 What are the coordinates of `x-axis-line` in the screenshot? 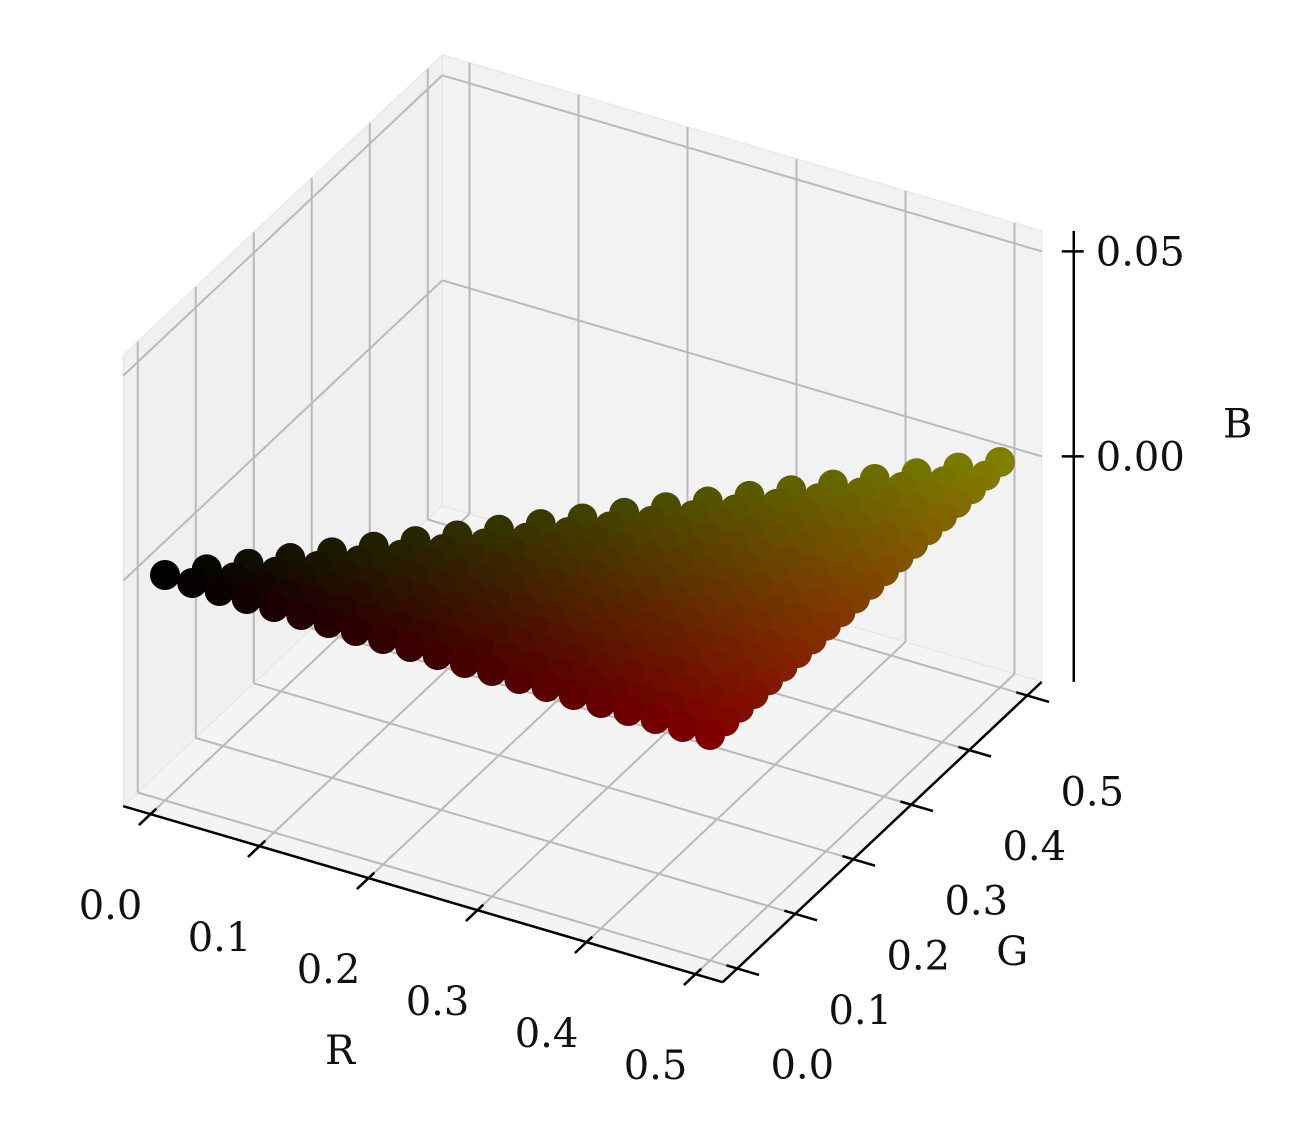 It's located at (423, 894).